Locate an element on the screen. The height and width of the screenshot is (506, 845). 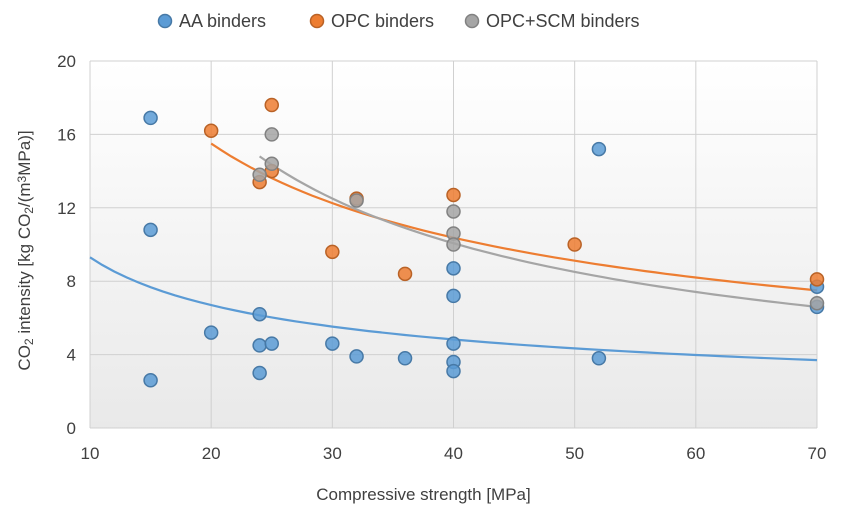
x-tick-label: 40 is located at coordinates (453, 453).